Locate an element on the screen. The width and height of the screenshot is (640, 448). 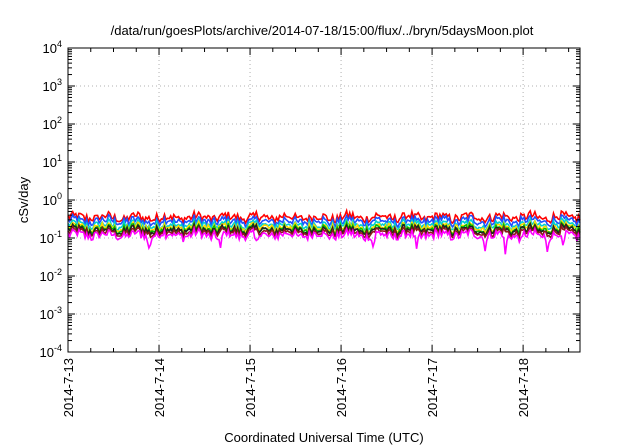
x-tick-label: 2014-7-13 is located at coordinates (68, 387).